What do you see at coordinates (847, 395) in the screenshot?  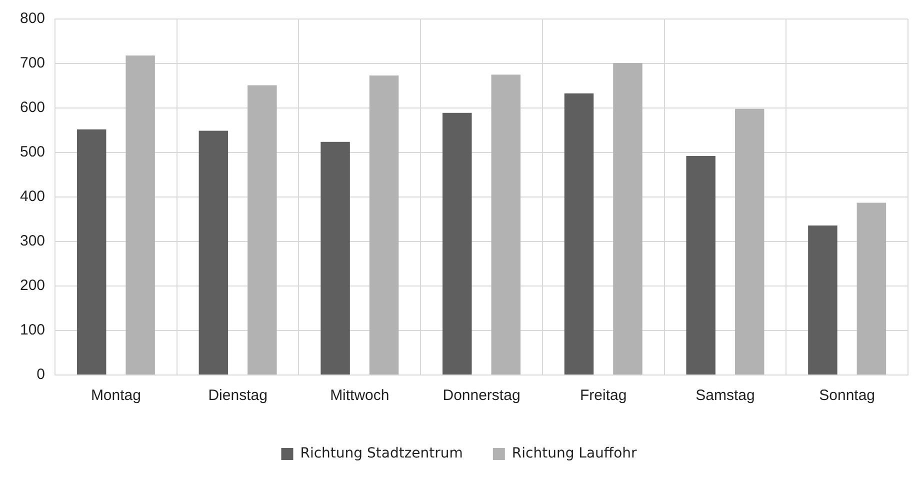 I see `x-tick-label: Sonntag` at bounding box center [847, 395].